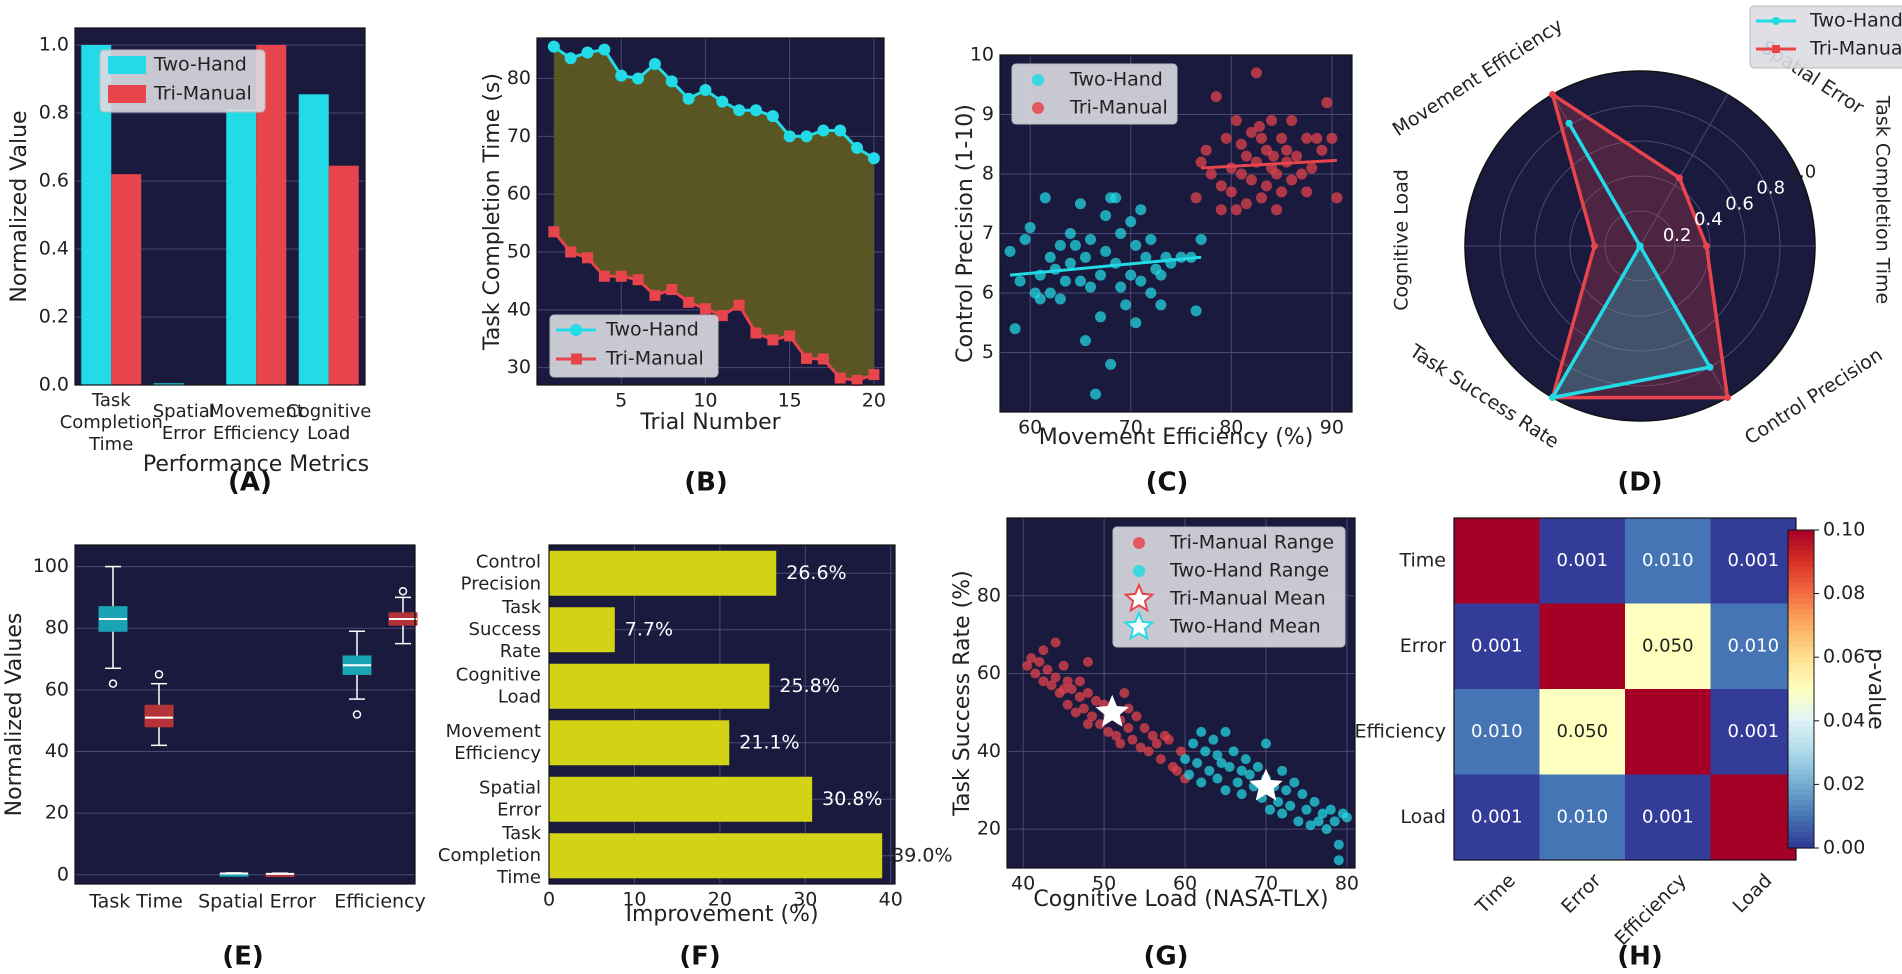  Describe the element at coordinates (1708, 219) in the screenshot. I see `panel-d-rtick: 0.4` at that location.